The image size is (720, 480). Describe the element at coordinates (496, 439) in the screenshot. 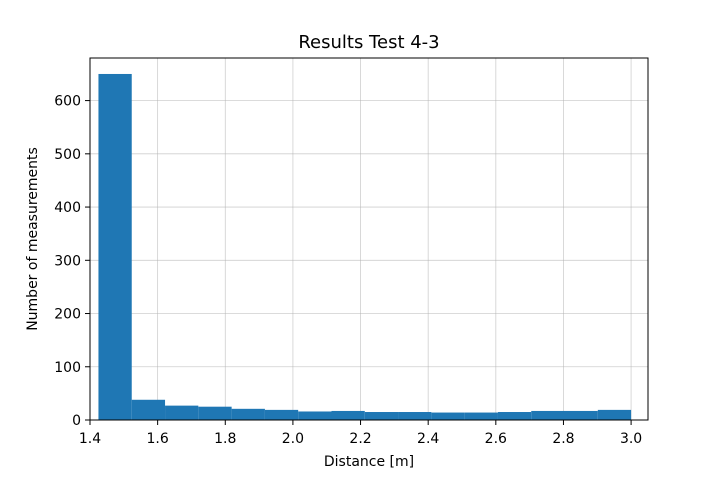

I see `x-tick-label: 2.6` at that location.